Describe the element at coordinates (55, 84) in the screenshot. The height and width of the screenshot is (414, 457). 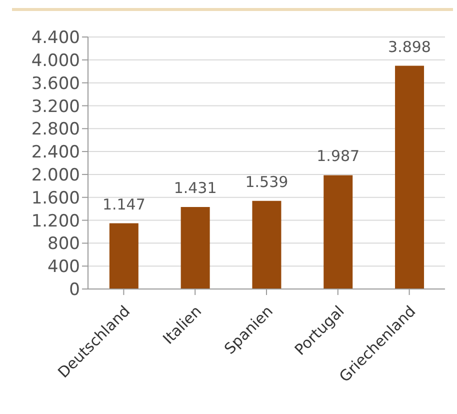
I see `y-tick-label: 3.600` at that location.